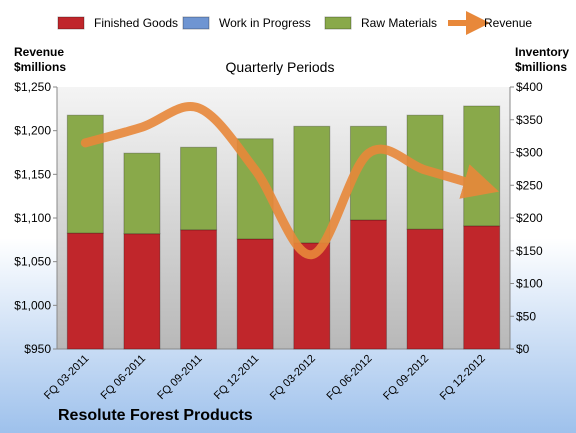 The width and height of the screenshot is (576, 433). Describe the element at coordinates (529, 218) in the screenshot. I see `y2-tick-label: $200` at that location.